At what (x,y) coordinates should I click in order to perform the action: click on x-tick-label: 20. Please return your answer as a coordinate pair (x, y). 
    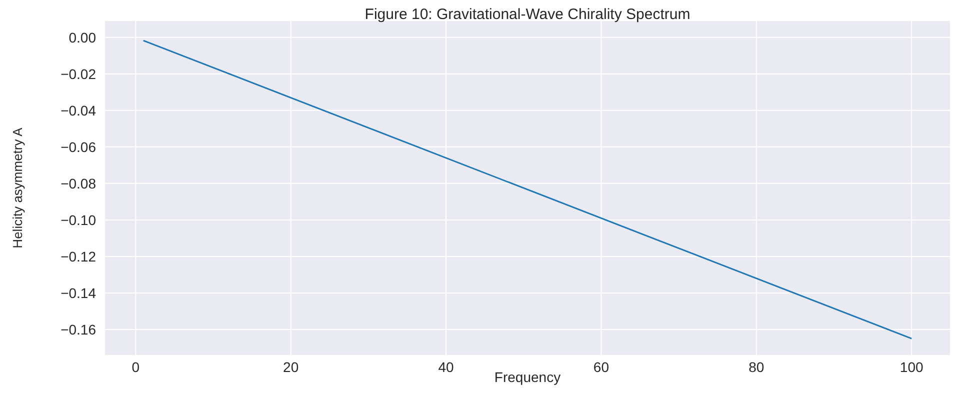
    Looking at the image, I should click on (291, 367).